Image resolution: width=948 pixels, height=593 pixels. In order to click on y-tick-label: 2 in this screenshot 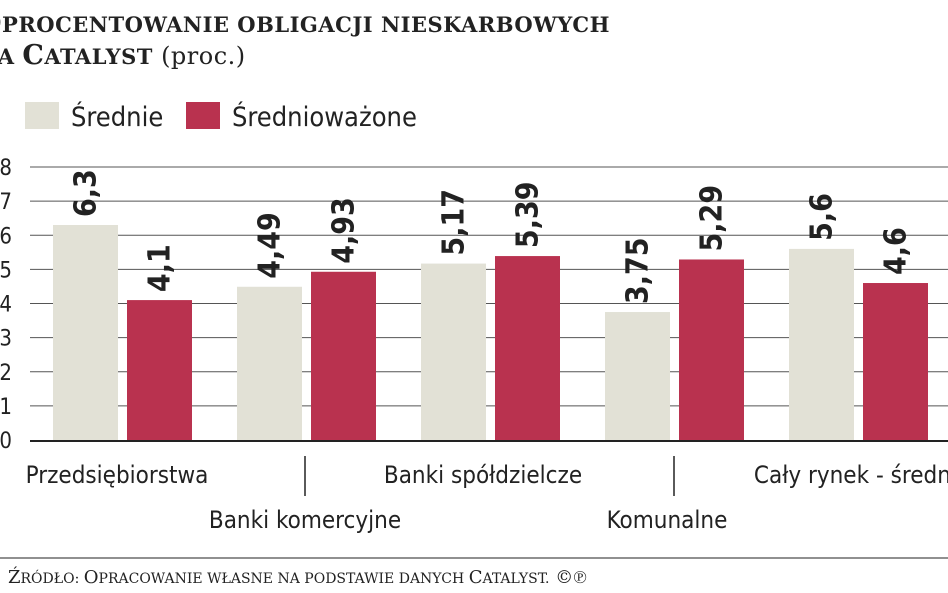, I will do `click(6, 373)`.